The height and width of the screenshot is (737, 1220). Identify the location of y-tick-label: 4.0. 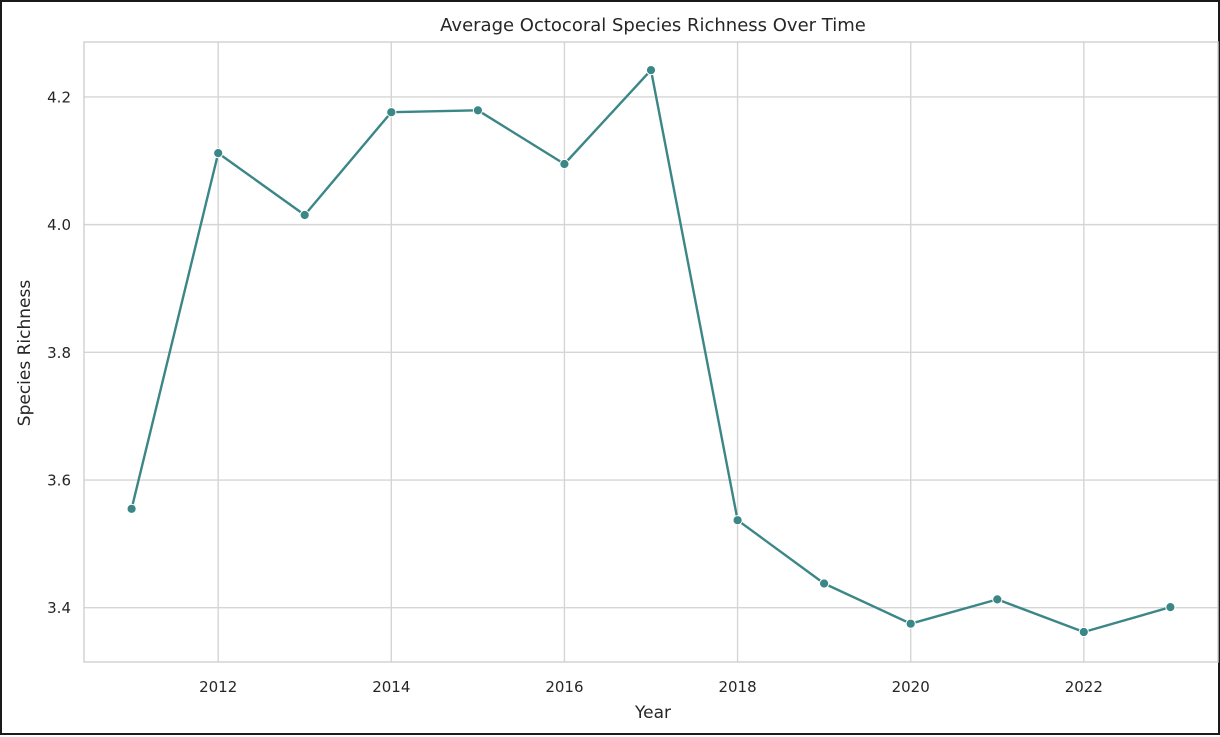
(59, 225).